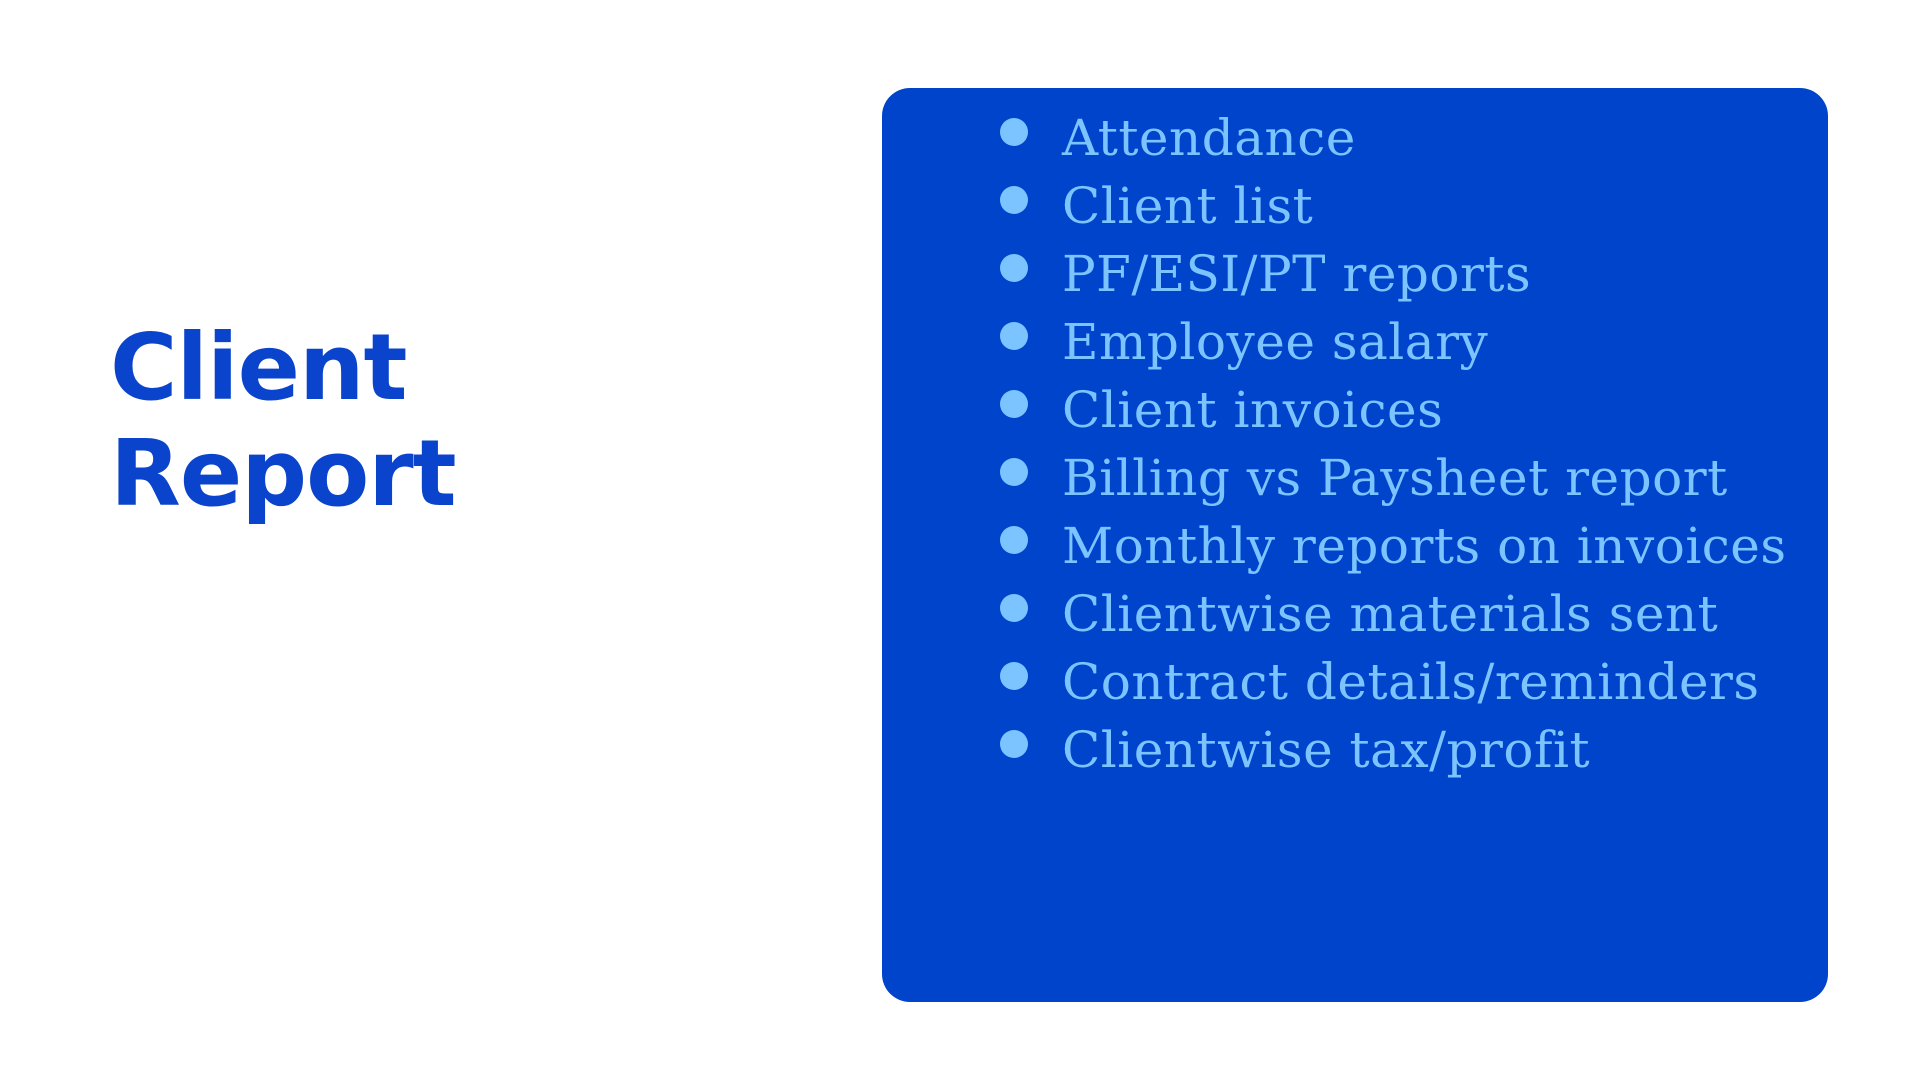 This screenshot has width=1920, height=1080. Describe the element at coordinates (1401, 138) in the screenshot. I see `report-item-attendance: Attendance` at that location.